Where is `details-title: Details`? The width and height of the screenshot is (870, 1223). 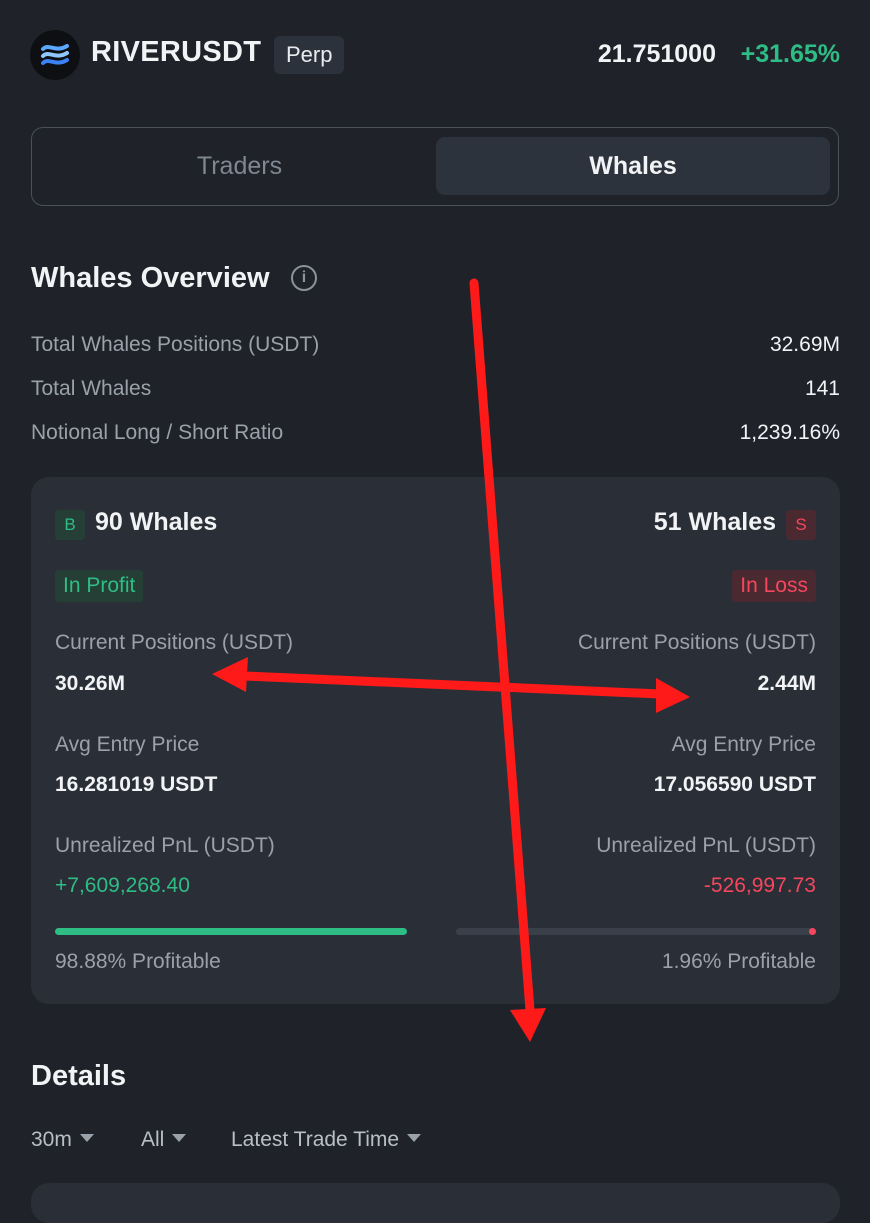
details-title: Details is located at coordinates (79, 1076).